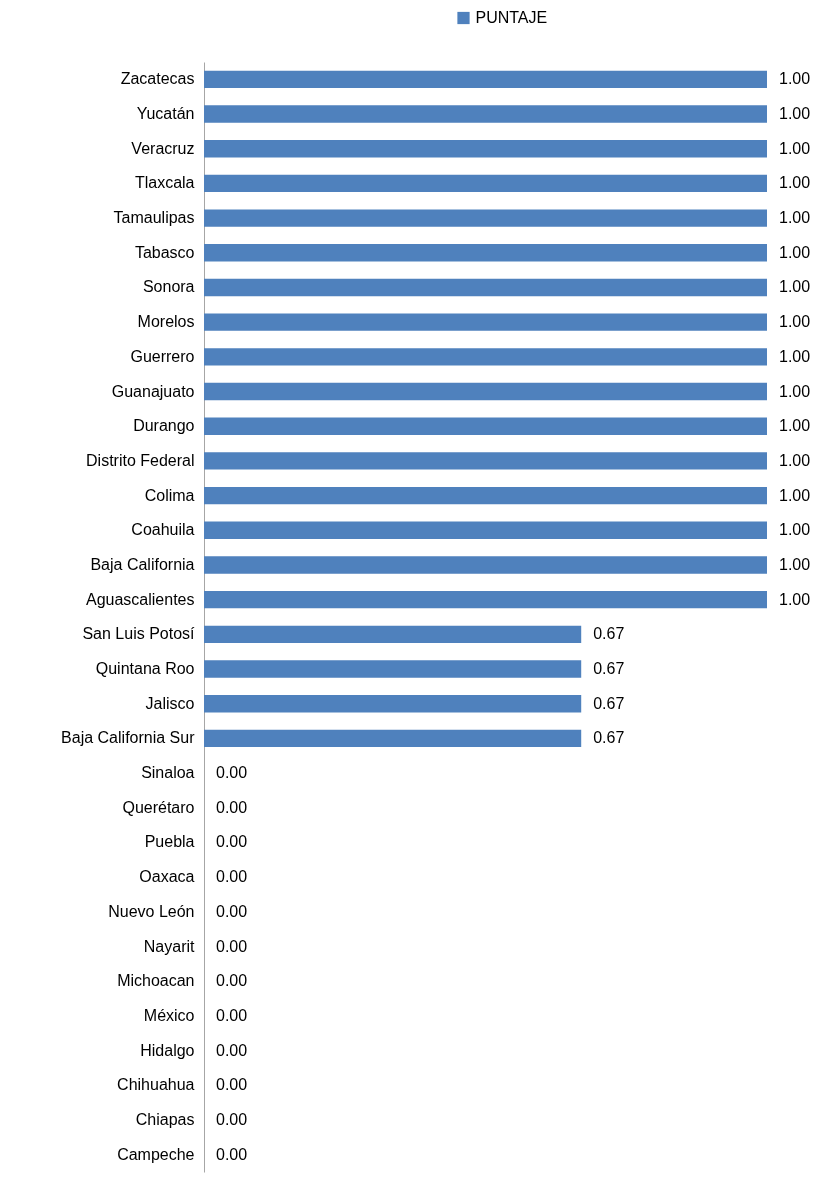  I want to click on y-tick-label: Guanajuato, so click(153, 391).